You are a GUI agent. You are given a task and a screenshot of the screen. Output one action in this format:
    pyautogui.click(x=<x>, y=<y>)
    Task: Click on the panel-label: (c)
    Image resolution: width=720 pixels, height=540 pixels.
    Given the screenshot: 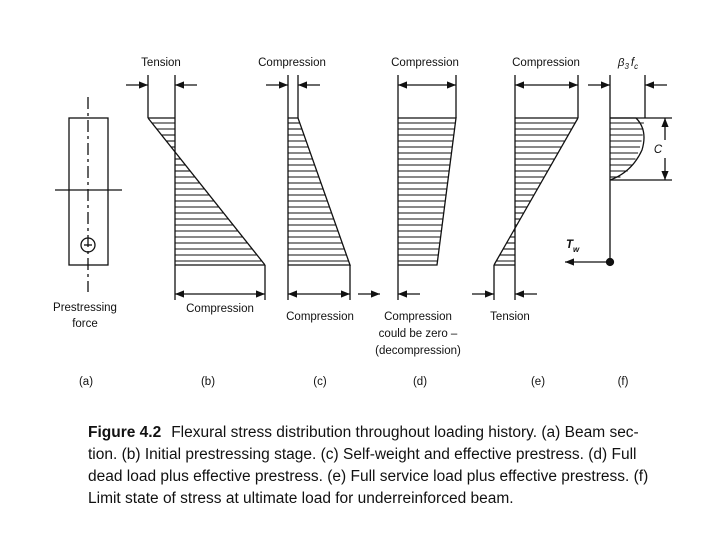 What is the action you would take?
    pyautogui.click(x=320, y=382)
    